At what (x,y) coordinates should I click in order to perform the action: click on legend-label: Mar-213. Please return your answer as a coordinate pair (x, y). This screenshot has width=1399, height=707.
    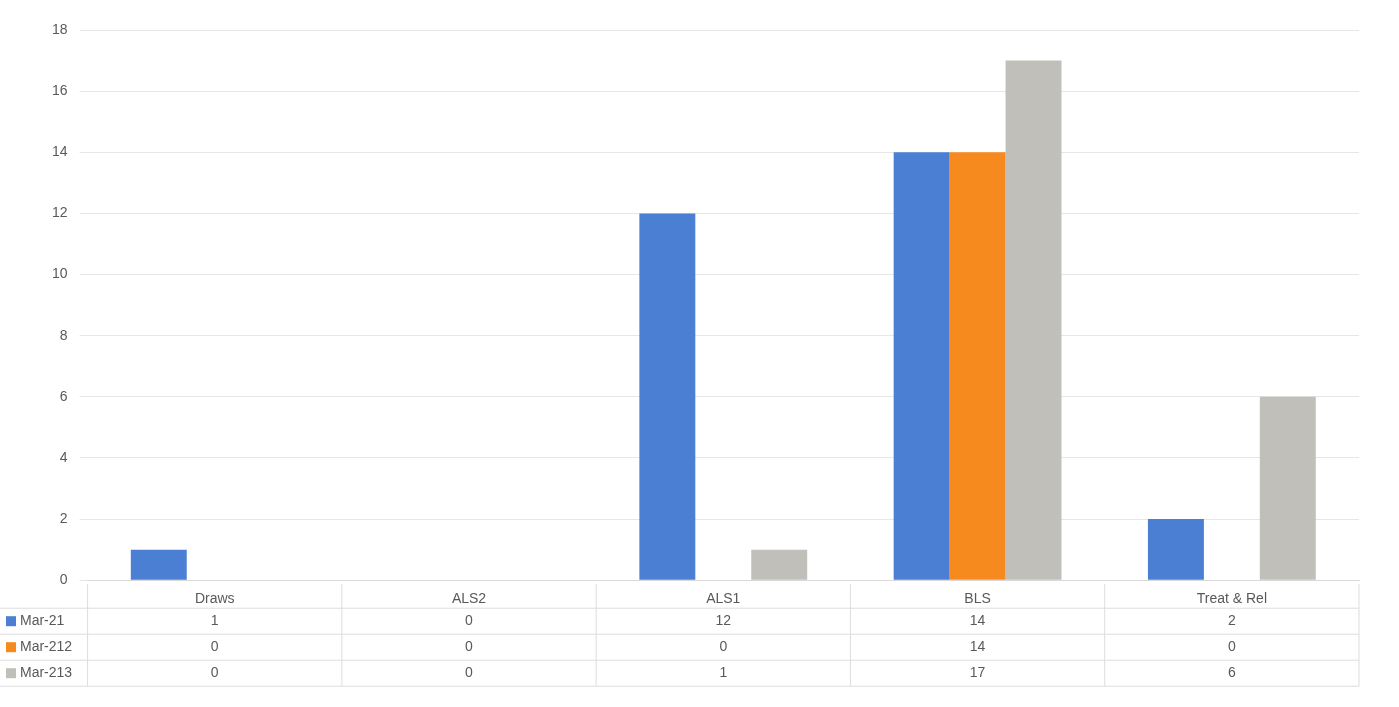
    Looking at the image, I should click on (46, 672).